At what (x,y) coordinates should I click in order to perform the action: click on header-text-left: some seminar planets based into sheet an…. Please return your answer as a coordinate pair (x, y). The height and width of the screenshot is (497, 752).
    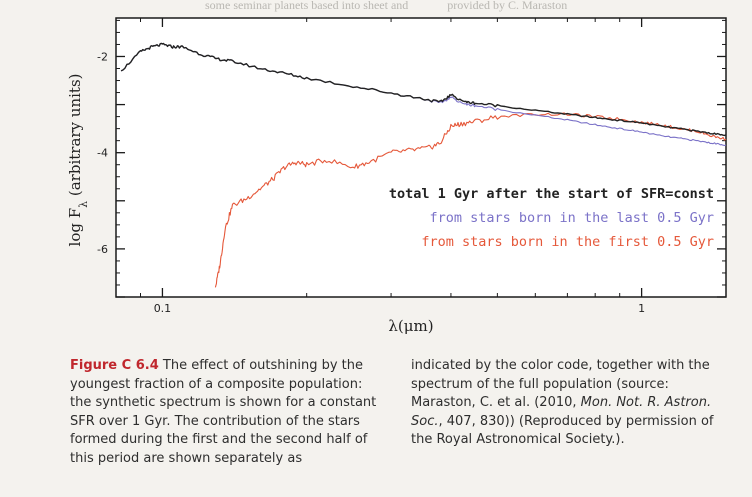
    Looking at the image, I should click on (307, 6).